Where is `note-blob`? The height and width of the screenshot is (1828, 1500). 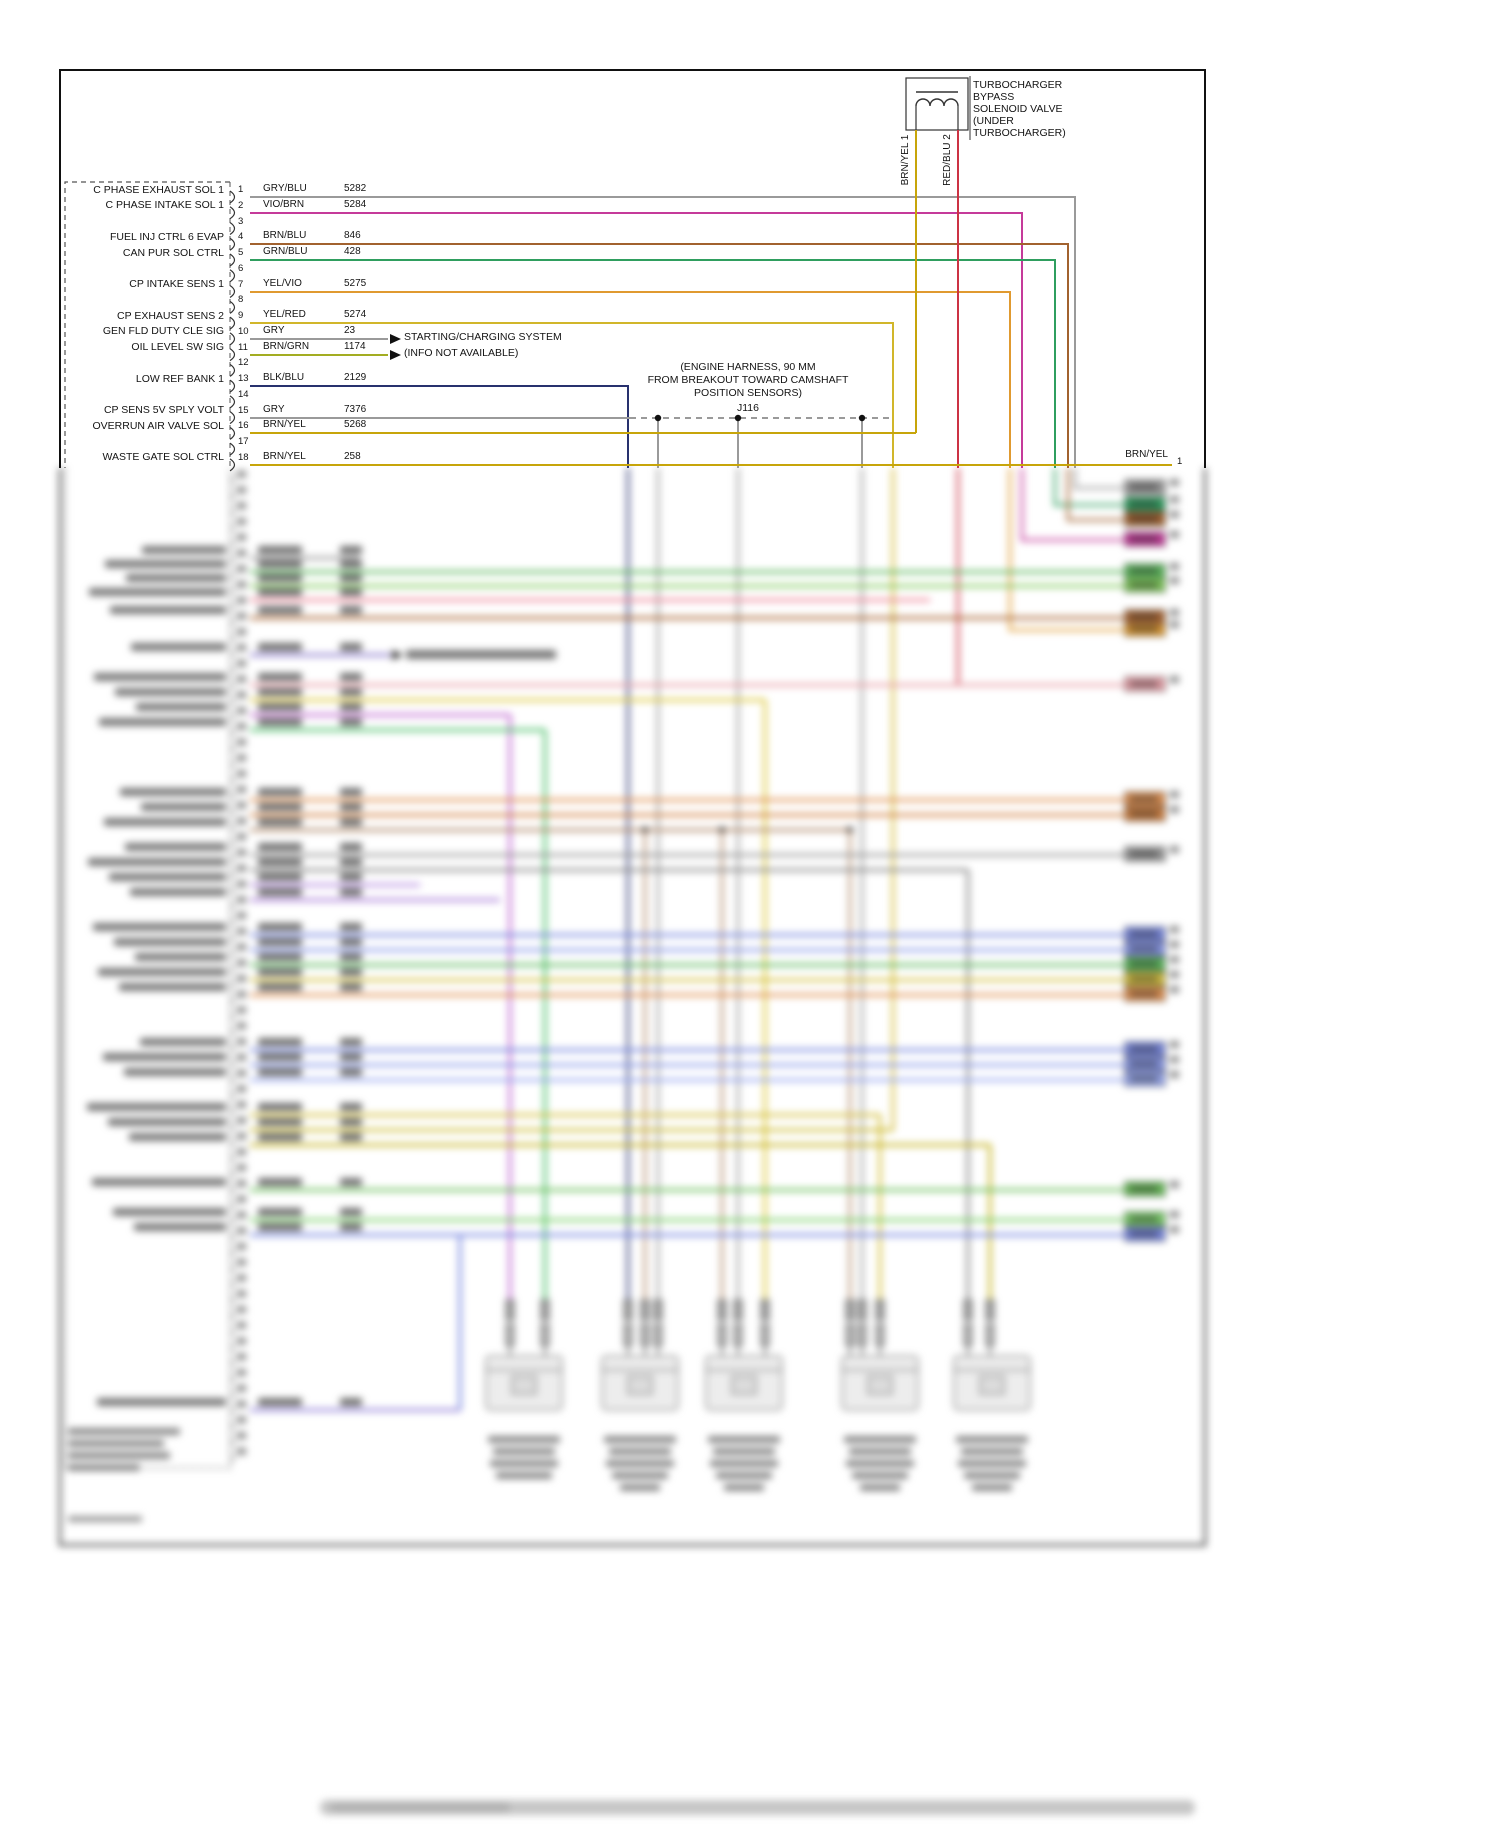 note-blob is located at coordinates (104, 1467).